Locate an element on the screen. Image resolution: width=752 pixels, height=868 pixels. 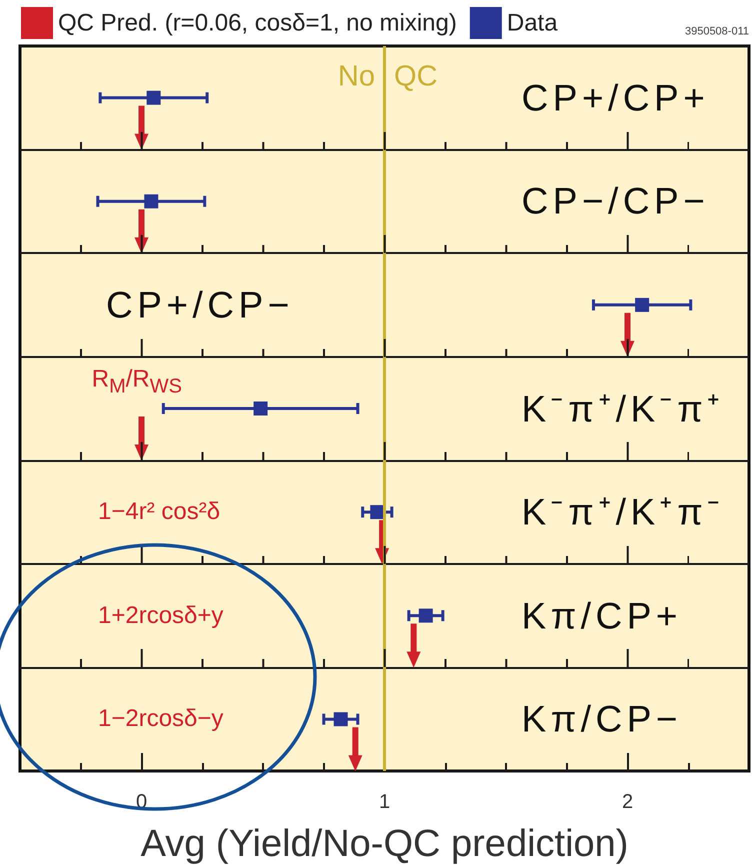
x-axis-title: Avg (Yield/No-QC prediction) is located at coordinates (384, 844).